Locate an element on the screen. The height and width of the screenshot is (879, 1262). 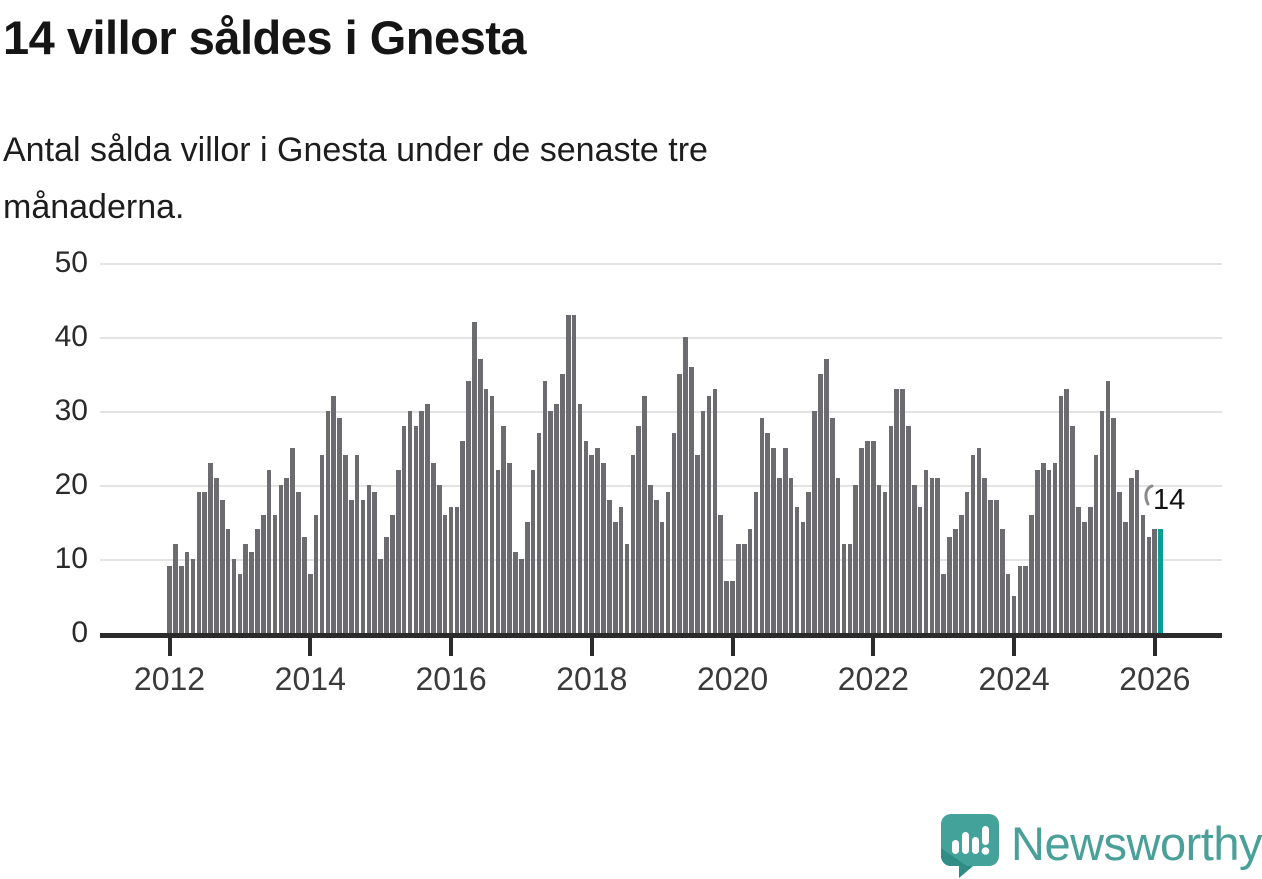
y-axis-label: 50 is located at coordinates (71, 262).